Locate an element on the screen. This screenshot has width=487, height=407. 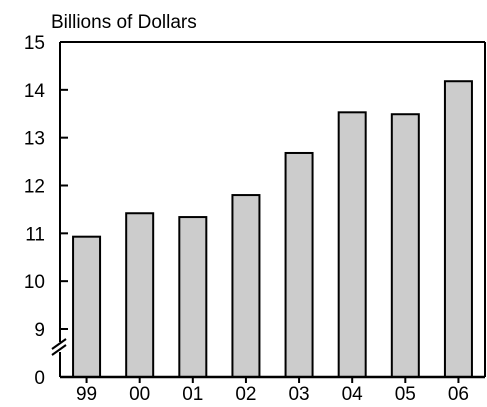
x-tick-label: 05 is located at coordinates (405, 393).